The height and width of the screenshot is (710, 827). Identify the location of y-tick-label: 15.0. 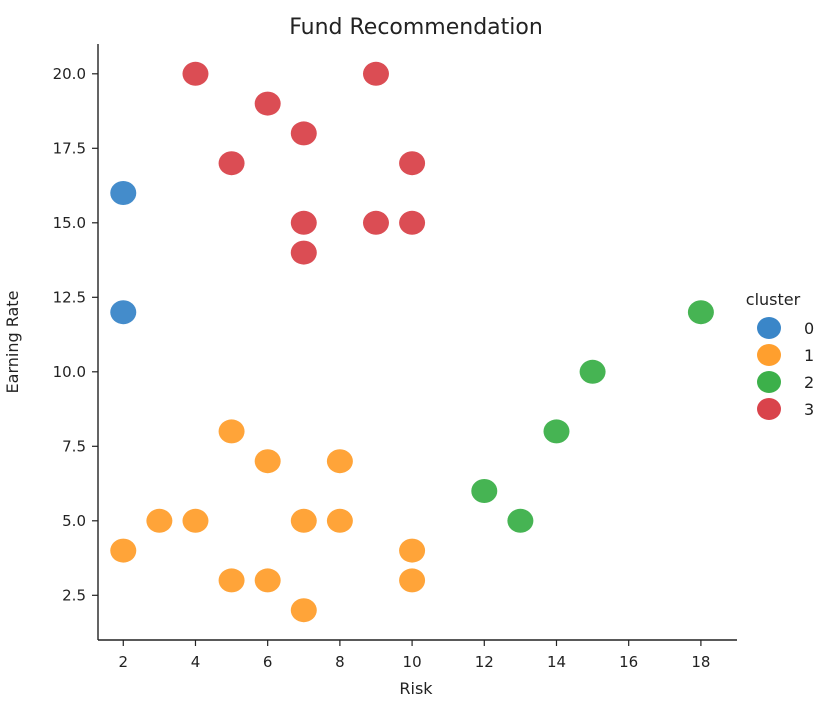
(69, 223).